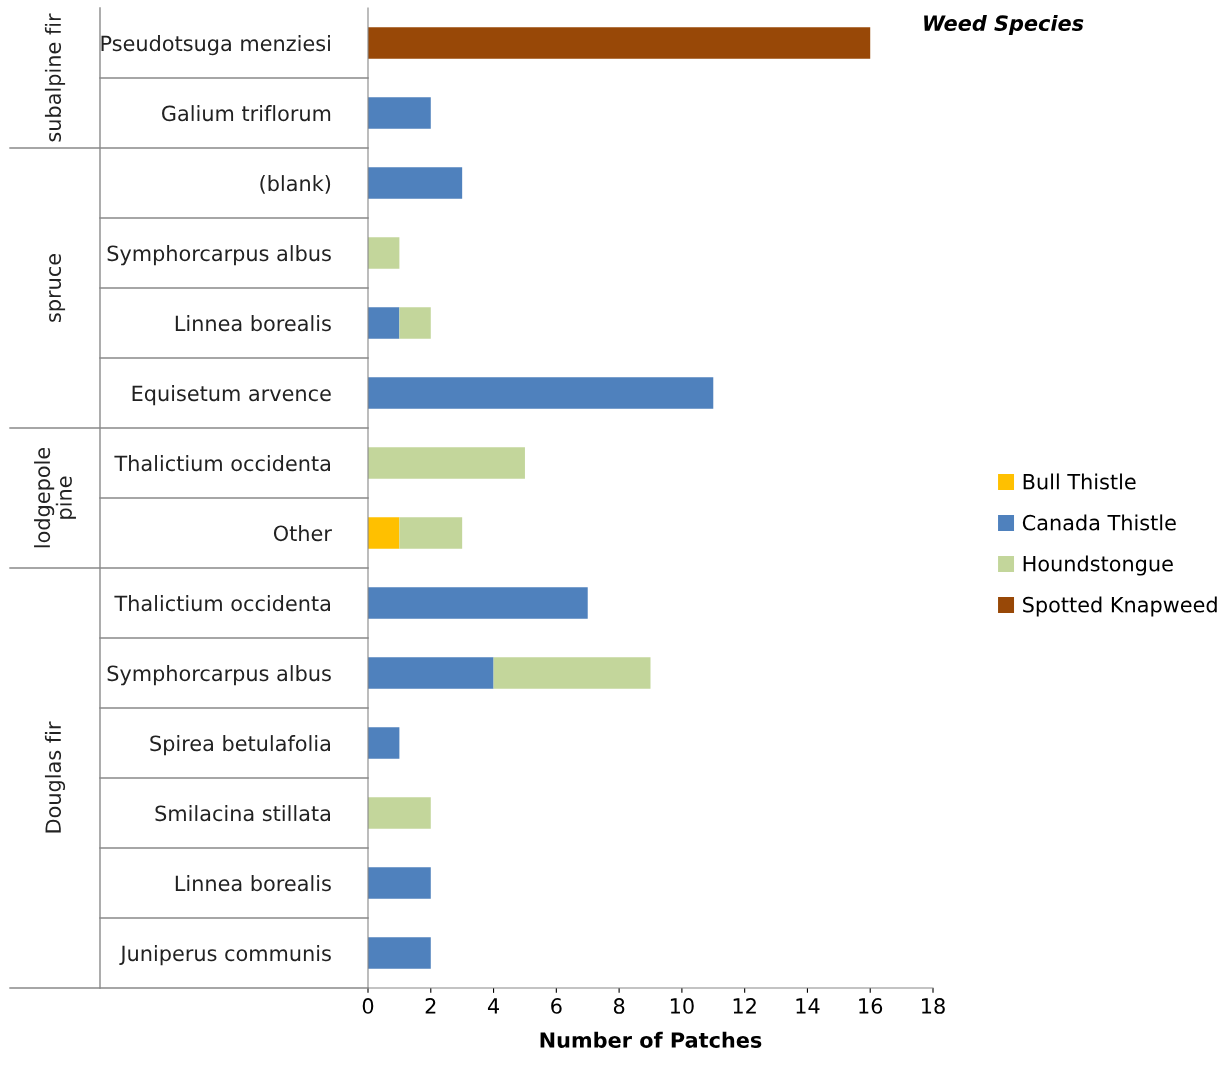 This screenshot has width=1225, height=1076. I want to click on x-tick-label: 16, so click(871, 1006).